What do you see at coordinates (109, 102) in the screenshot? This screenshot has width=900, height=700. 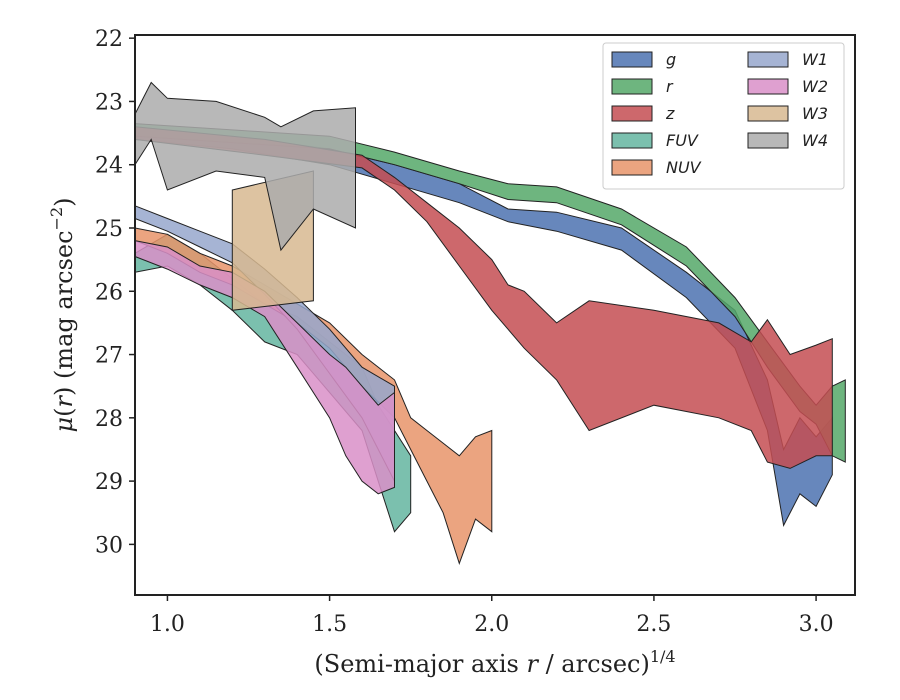 I see `y-tick-label: 23` at bounding box center [109, 102].